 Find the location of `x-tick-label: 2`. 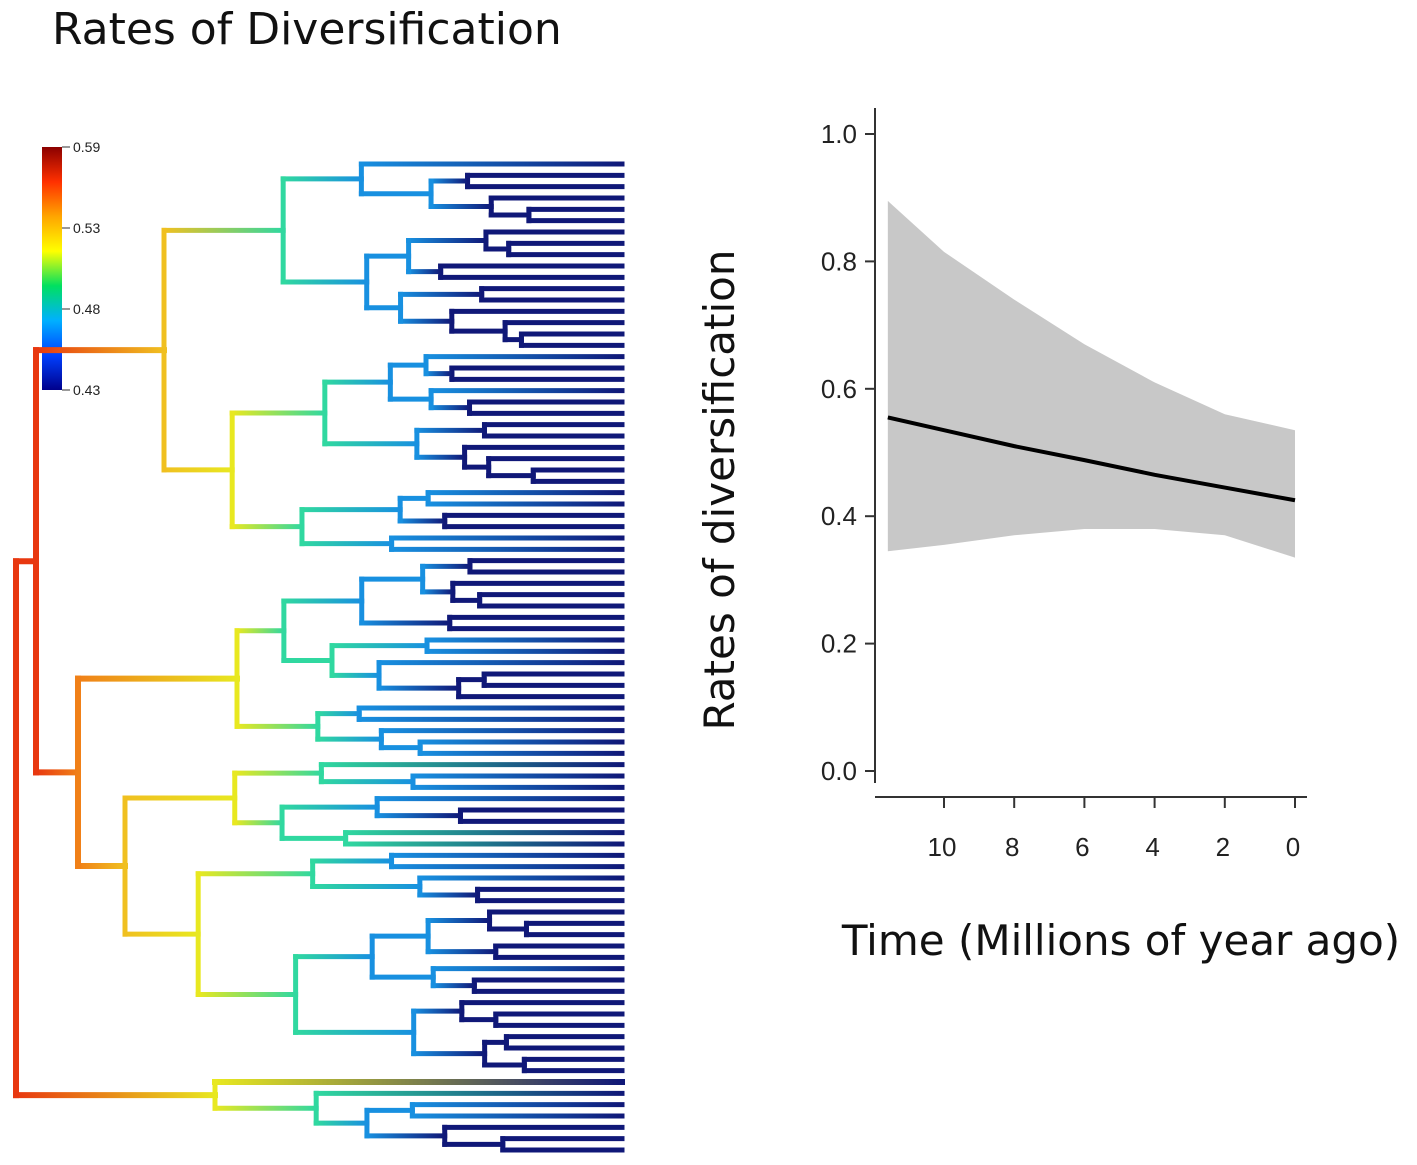

x-tick-label: 2 is located at coordinates (1223, 847).